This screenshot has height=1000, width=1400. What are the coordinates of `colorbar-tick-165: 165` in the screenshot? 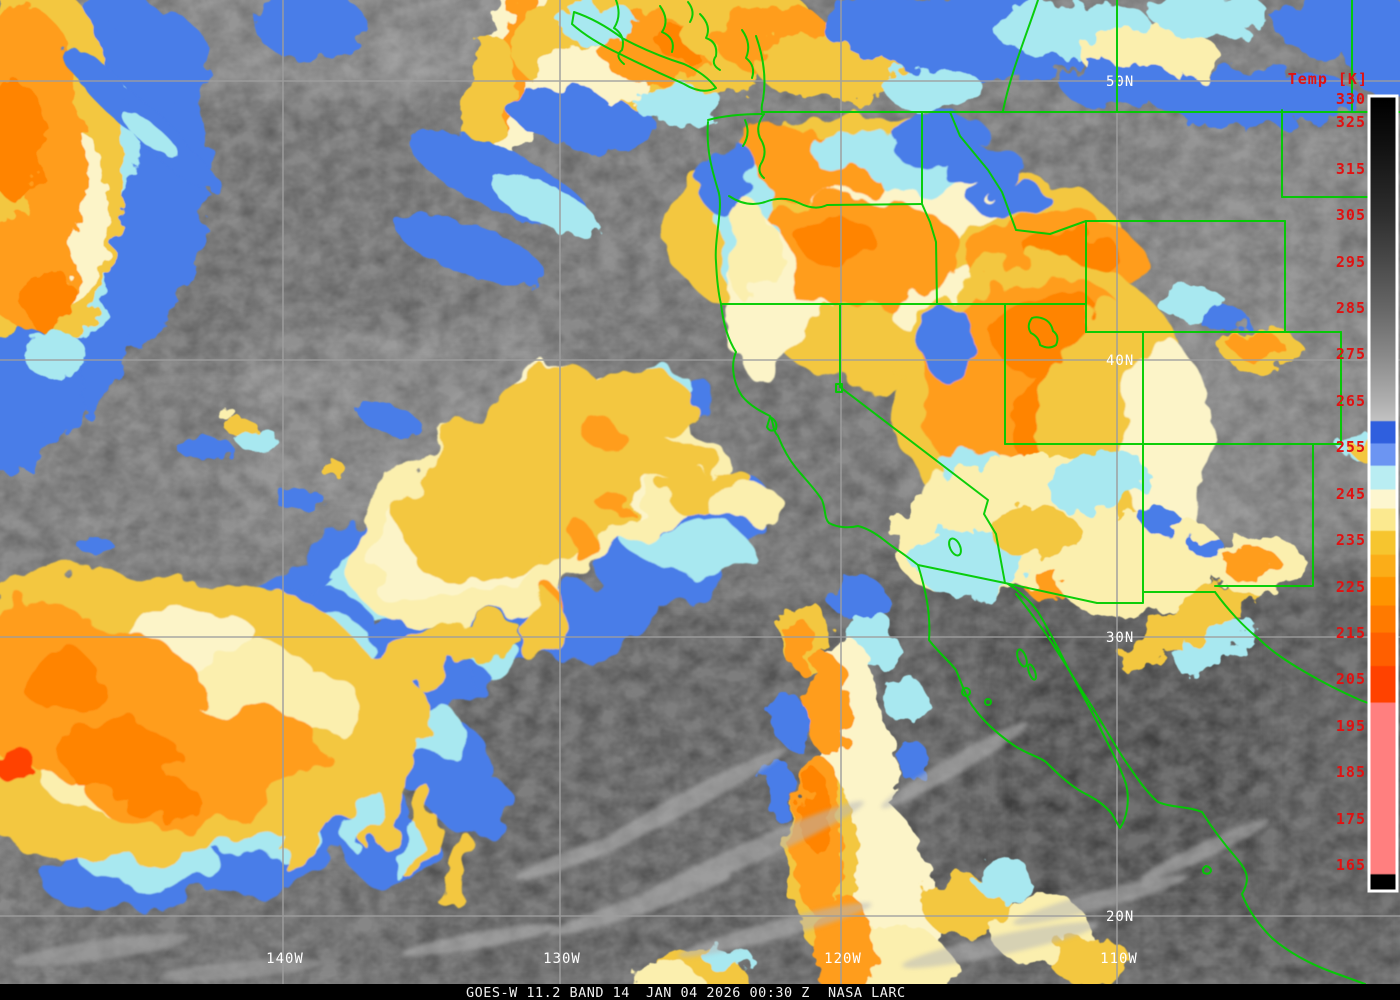 It's located at (1351, 865).